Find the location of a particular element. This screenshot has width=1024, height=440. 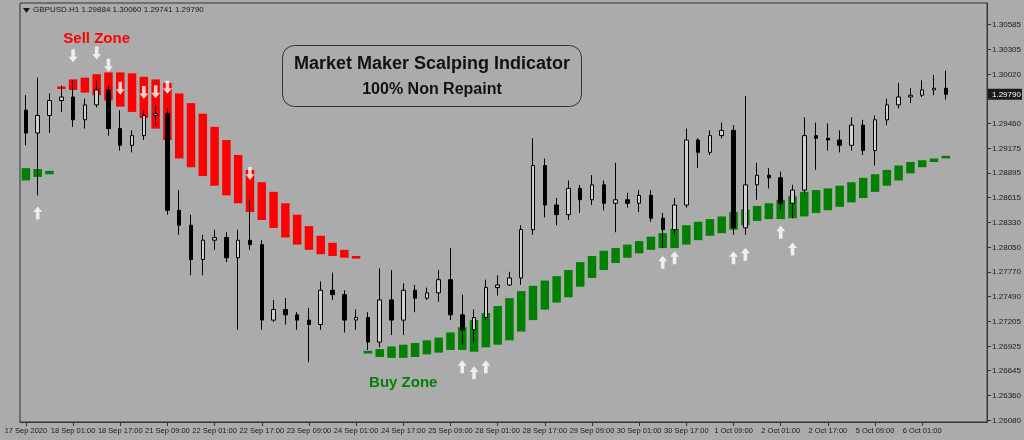

y-tick-label: 1.26925 is located at coordinates (1007, 346).